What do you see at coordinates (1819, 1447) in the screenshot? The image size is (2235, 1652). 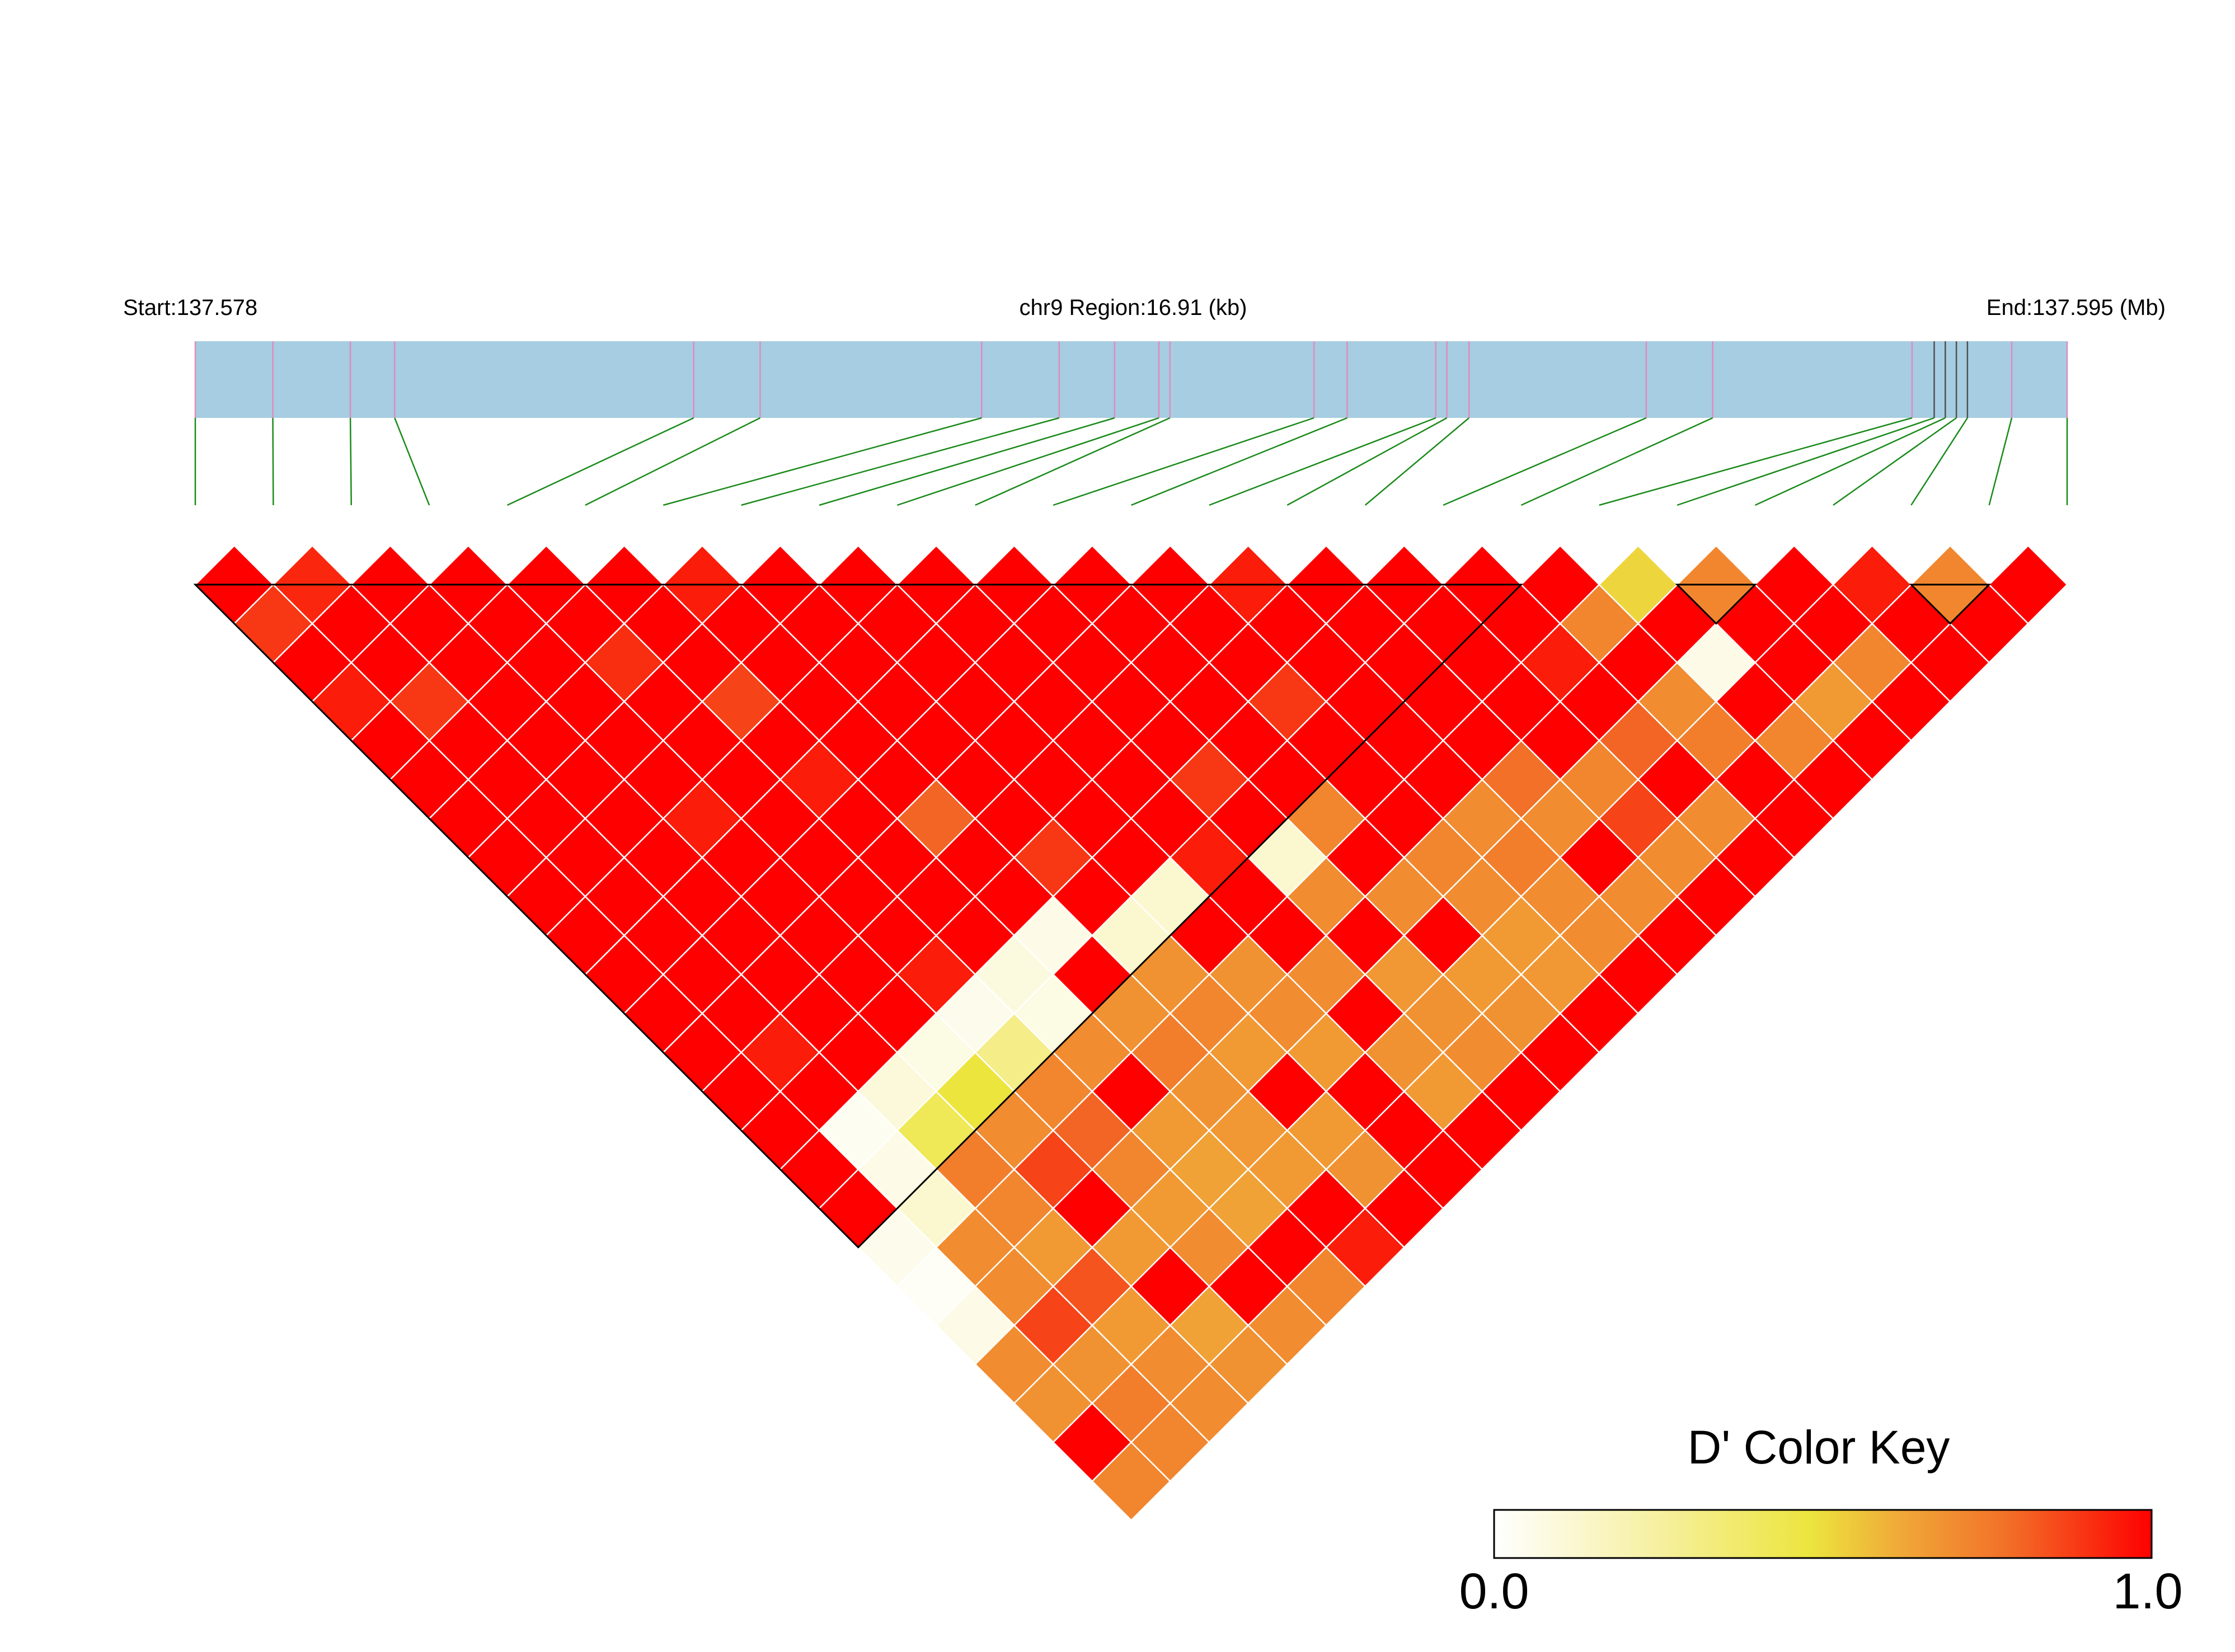 I see `color-key-title: D' Color Key` at bounding box center [1819, 1447].